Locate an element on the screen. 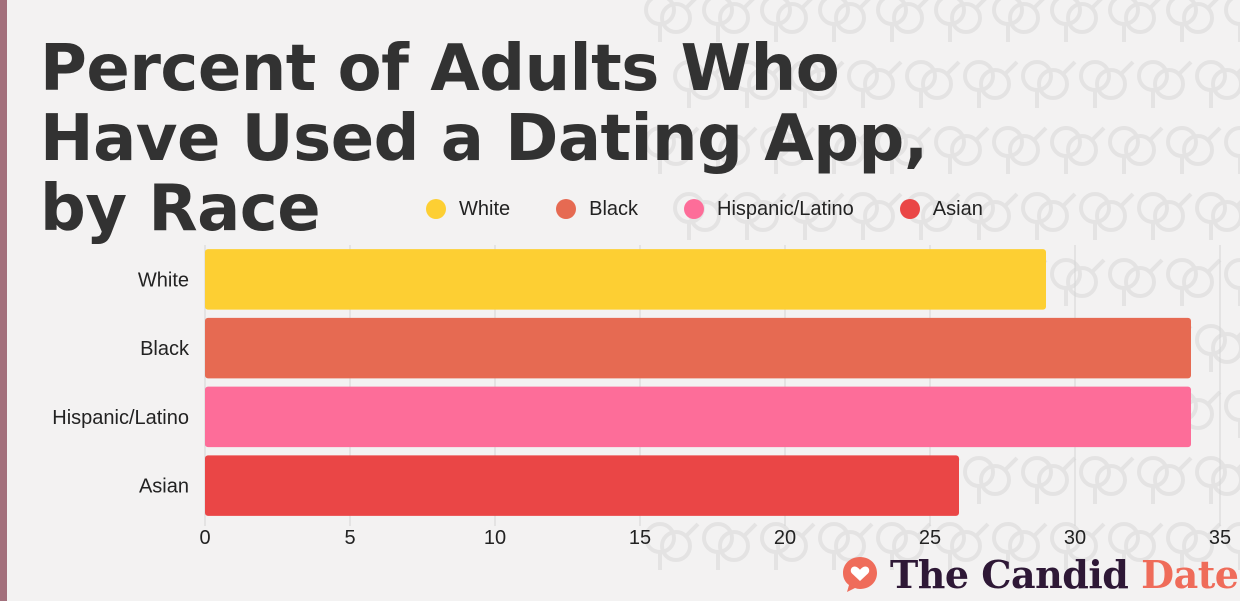 The image size is (1240, 601). category-label-hispanic-latino: Hispanic/Latino is located at coordinates (120, 418).